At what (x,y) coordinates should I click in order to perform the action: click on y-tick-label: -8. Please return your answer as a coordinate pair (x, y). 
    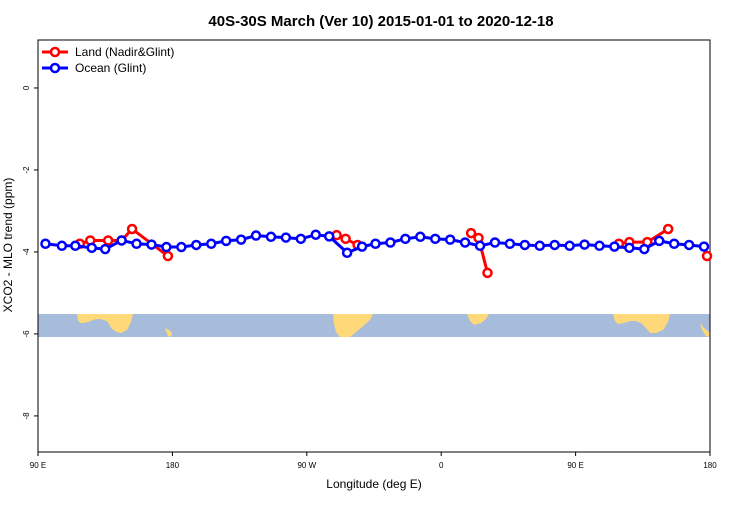
    Looking at the image, I should click on (26, 416).